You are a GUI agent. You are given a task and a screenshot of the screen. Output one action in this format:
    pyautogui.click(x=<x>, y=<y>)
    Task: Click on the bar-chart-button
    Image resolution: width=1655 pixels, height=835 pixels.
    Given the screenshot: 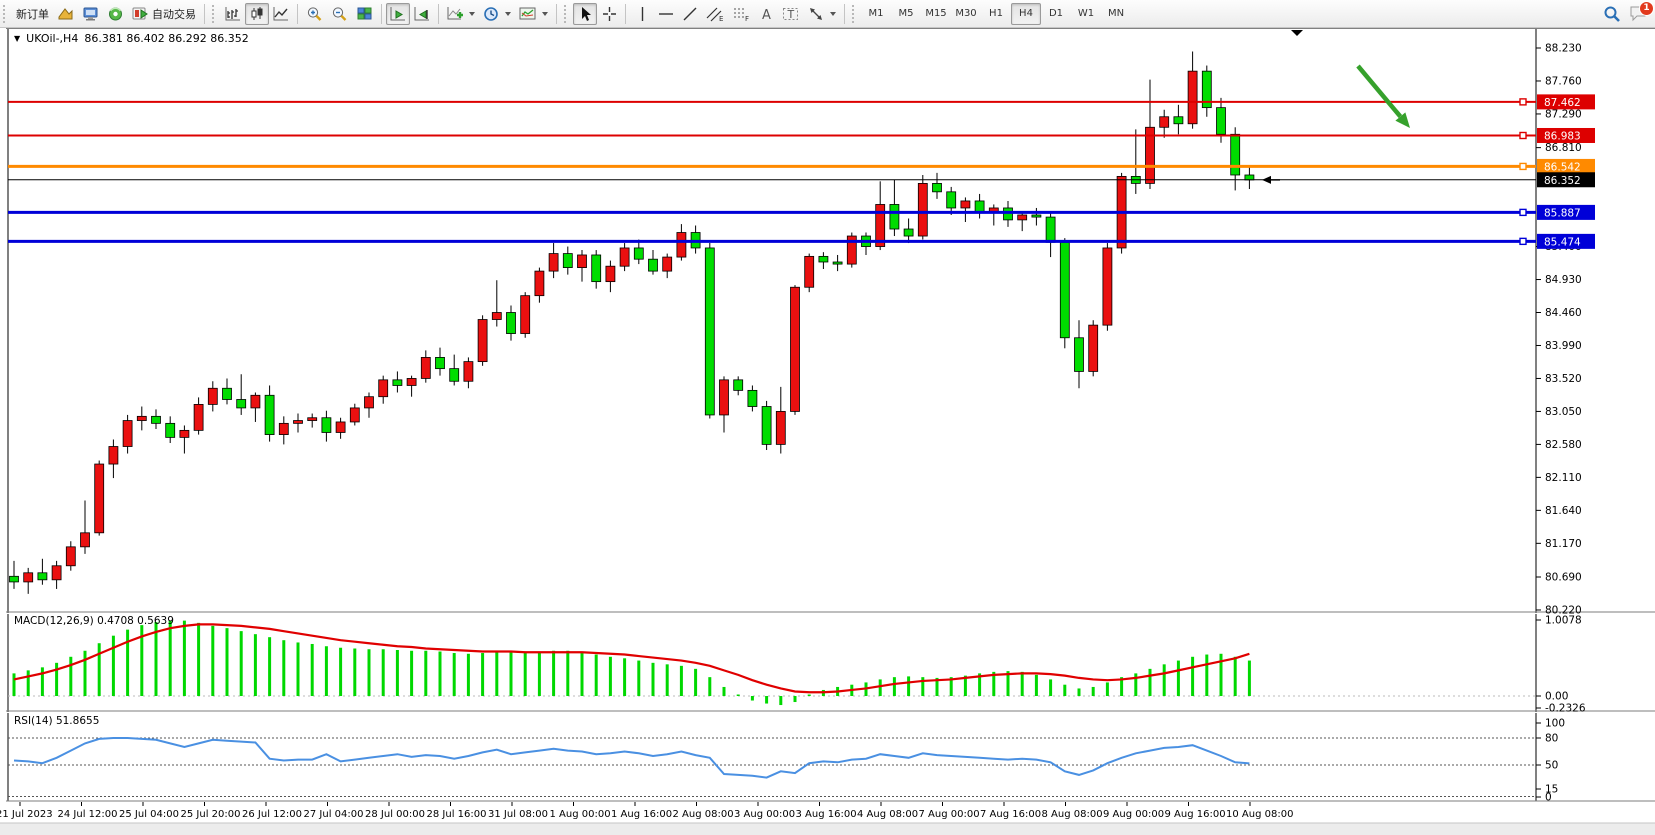 What is the action you would take?
    pyautogui.click(x=233, y=14)
    